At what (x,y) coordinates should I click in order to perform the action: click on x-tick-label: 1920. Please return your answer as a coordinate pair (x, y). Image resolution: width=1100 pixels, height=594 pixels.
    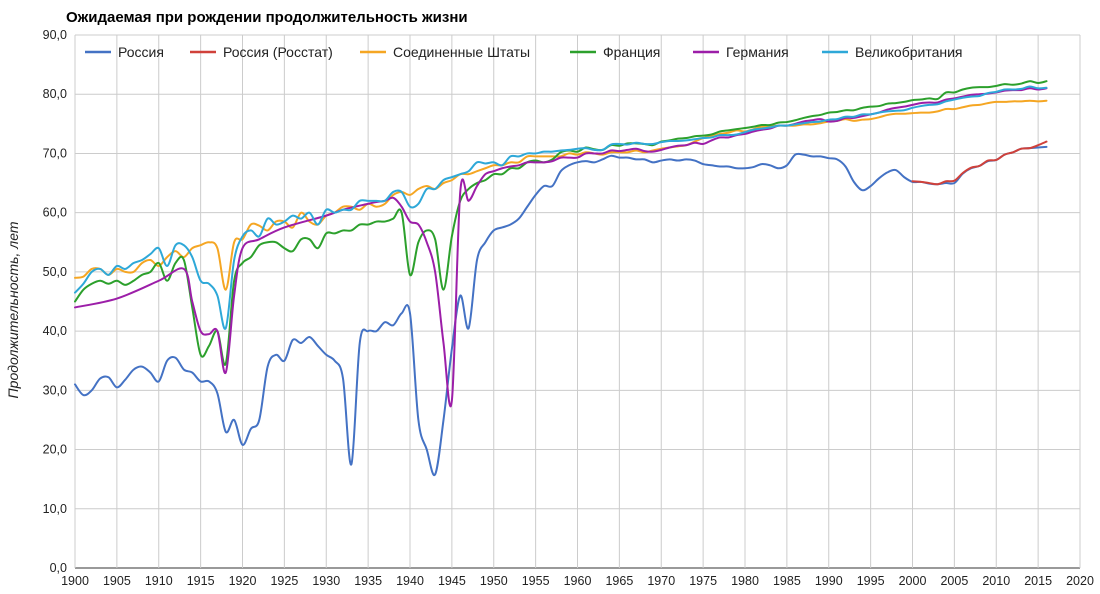
    Looking at the image, I should click on (243, 581).